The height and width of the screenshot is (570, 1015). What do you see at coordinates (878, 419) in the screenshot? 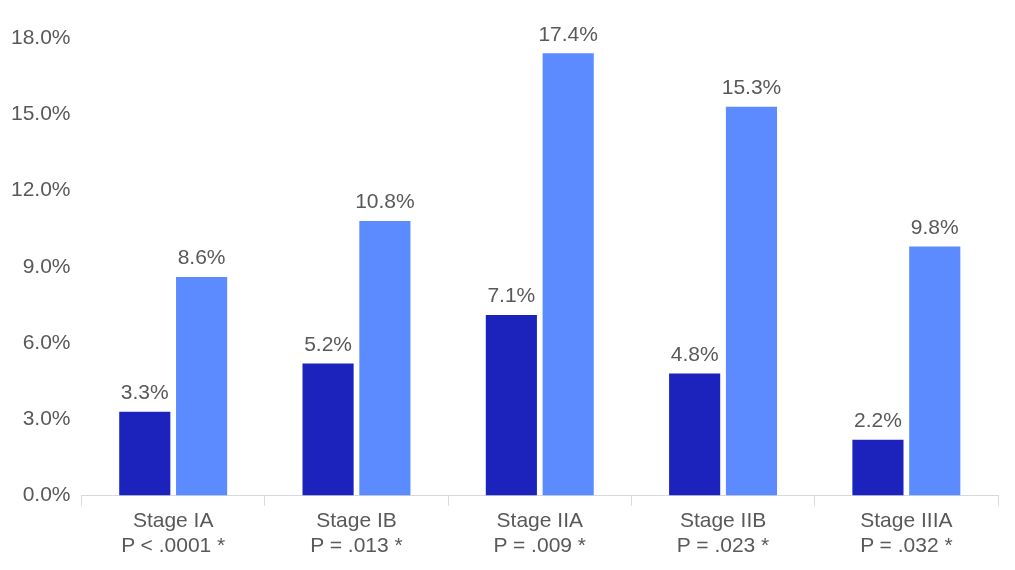
I see `data-label: 2.2%` at bounding box center [878, 419].